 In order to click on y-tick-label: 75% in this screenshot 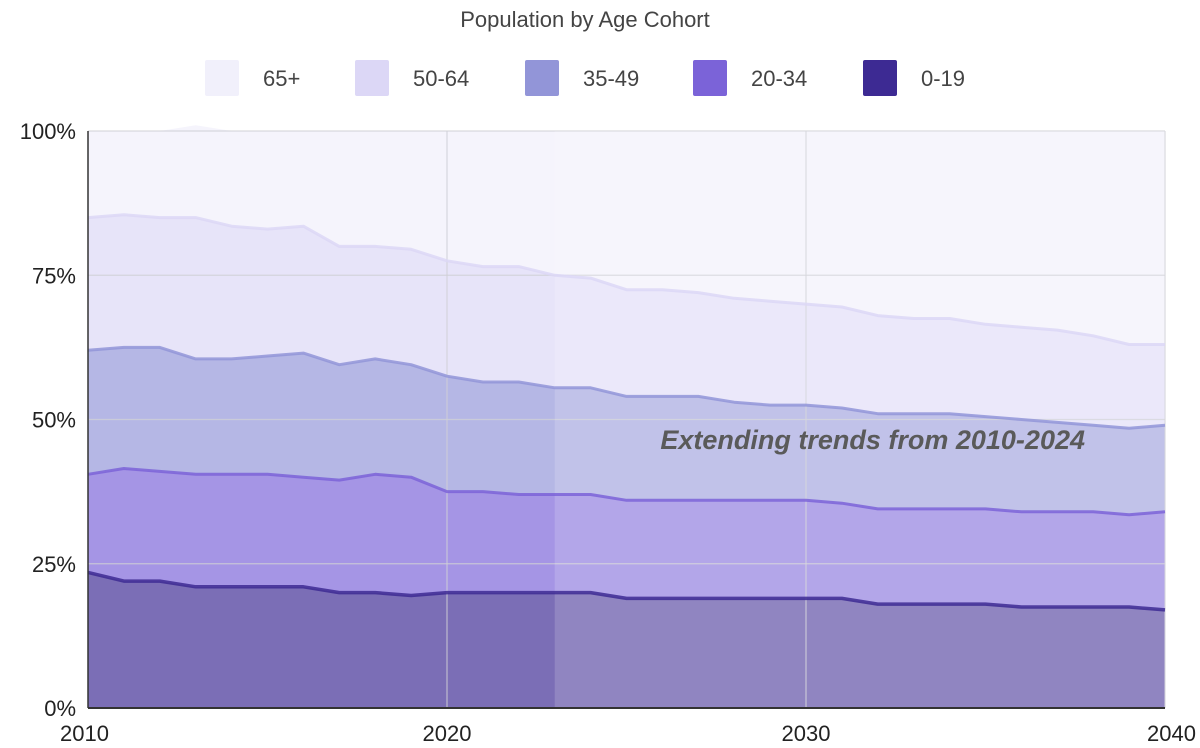, I will do `click(54, 275)`.